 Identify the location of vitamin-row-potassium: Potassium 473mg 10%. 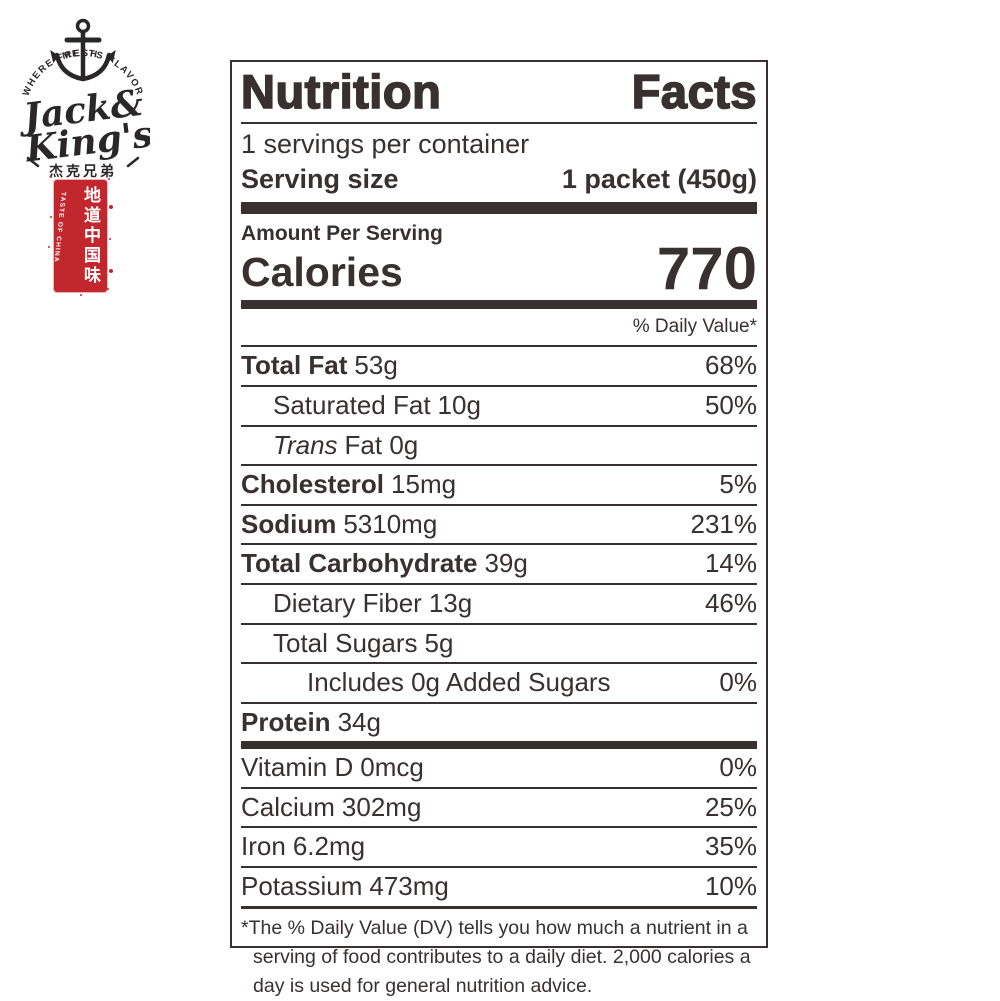
(499, 886).